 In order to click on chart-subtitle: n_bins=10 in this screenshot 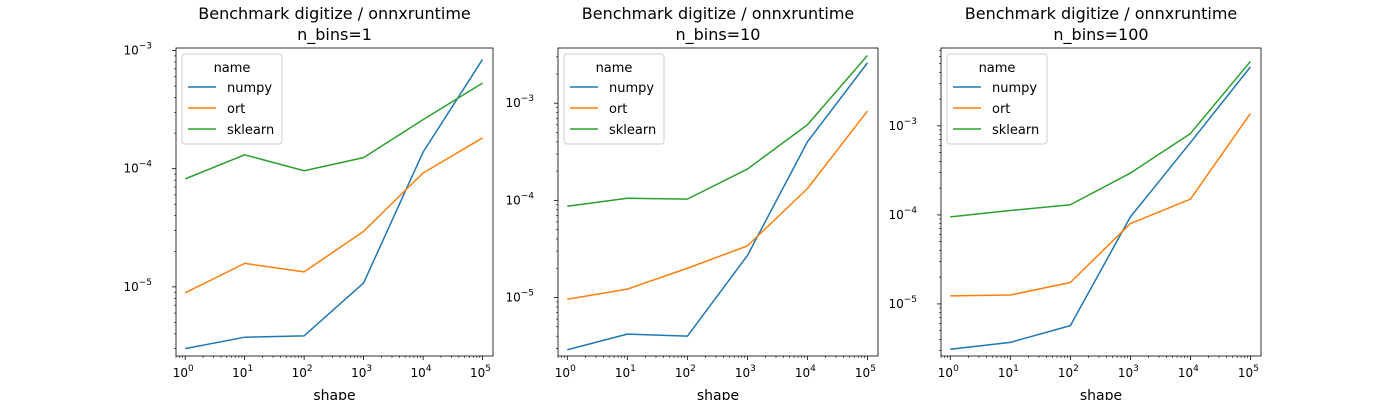, I will do `click(718, 35)`.